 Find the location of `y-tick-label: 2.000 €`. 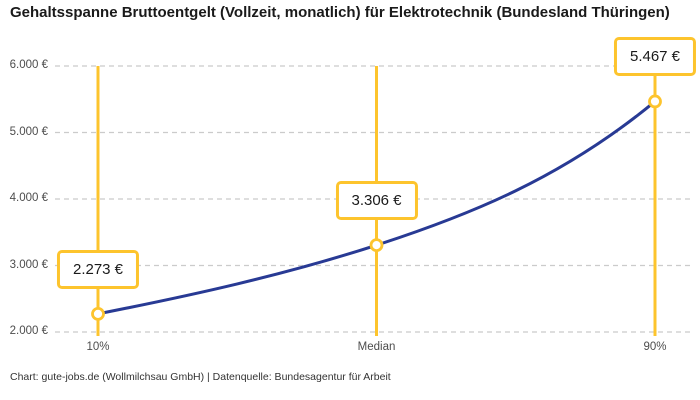

y-tick-label: 2.000 € is located at coordinates (28, 331).